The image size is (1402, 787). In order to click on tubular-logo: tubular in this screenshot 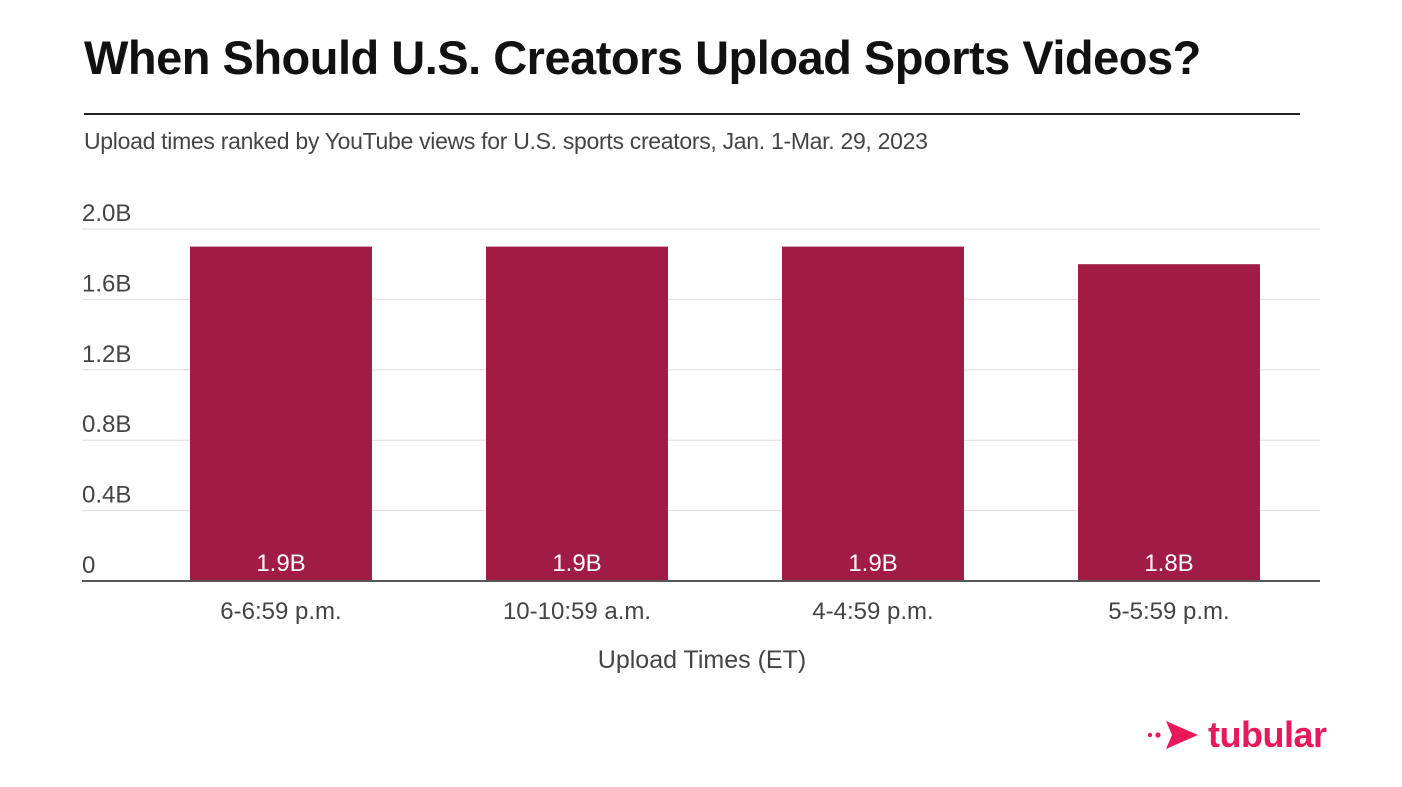, I will do `click(1236, 735)`.